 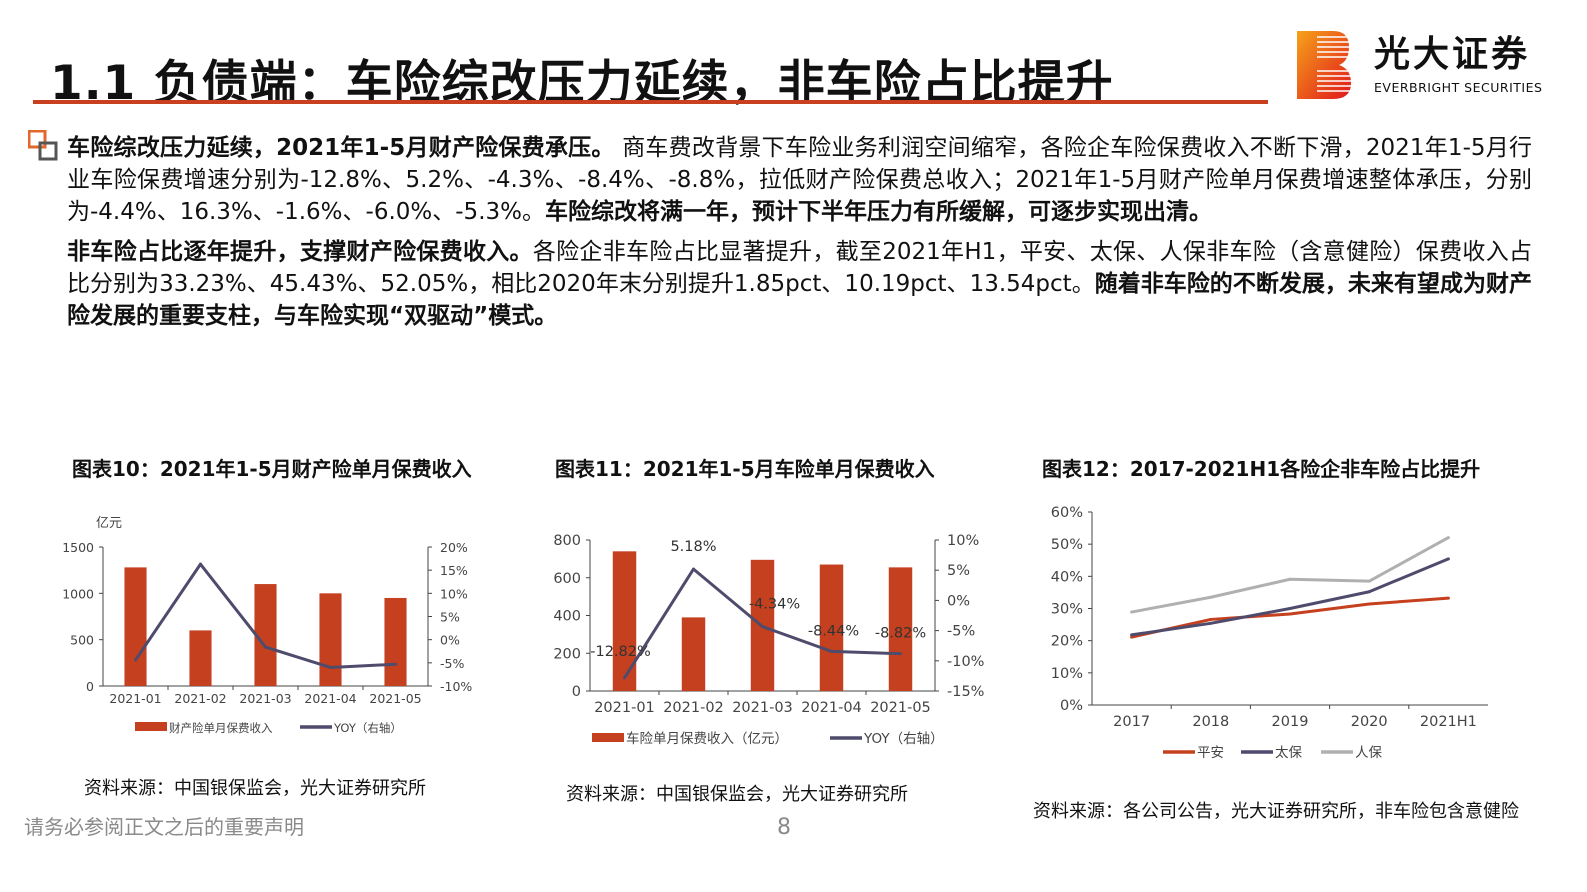 What do you see at coordinates (1276, 811) in the screenshot?
I see `chart12-source: 资料来源：各公司公告，光大证券研究所，非车险包含意健险` at bounding box center [1276, 811].